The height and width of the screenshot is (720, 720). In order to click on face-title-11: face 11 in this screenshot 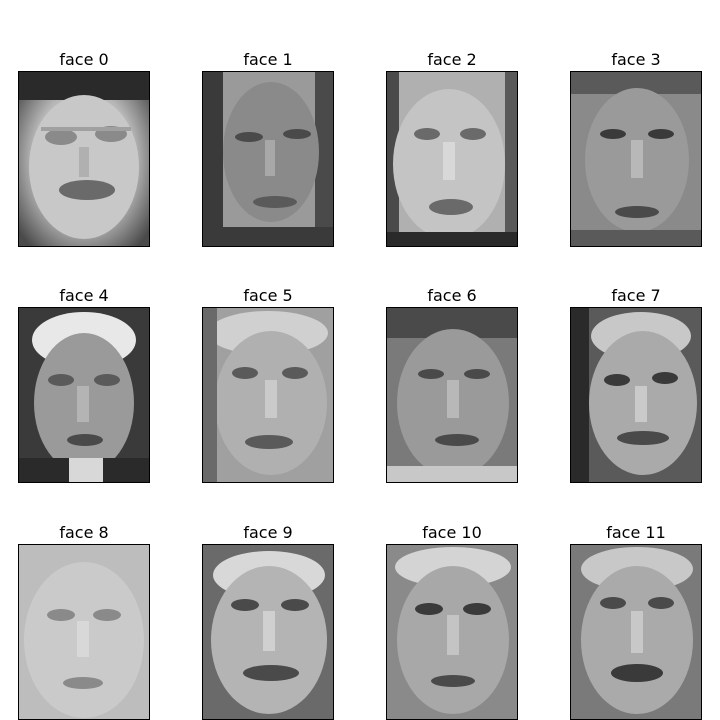, I will do `click(636, 533)`.